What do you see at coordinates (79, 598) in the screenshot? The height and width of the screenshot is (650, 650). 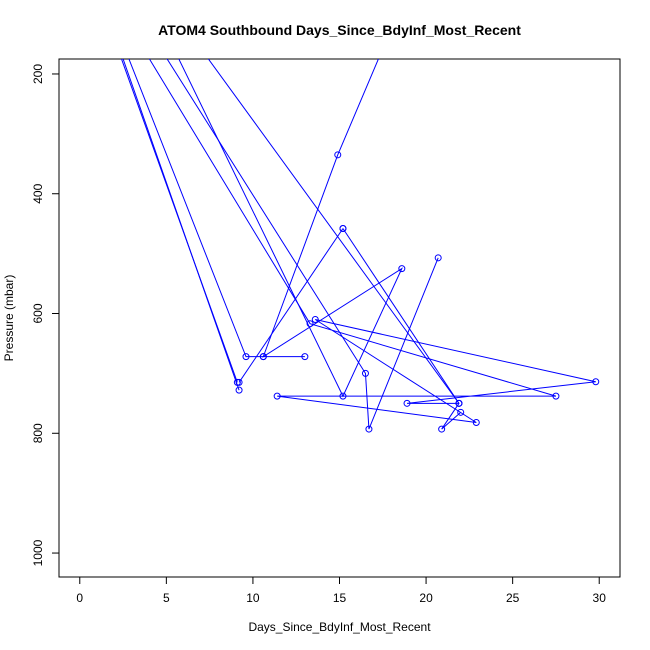 I see `x-tick-label: 0` at bounding box center [79, 598].